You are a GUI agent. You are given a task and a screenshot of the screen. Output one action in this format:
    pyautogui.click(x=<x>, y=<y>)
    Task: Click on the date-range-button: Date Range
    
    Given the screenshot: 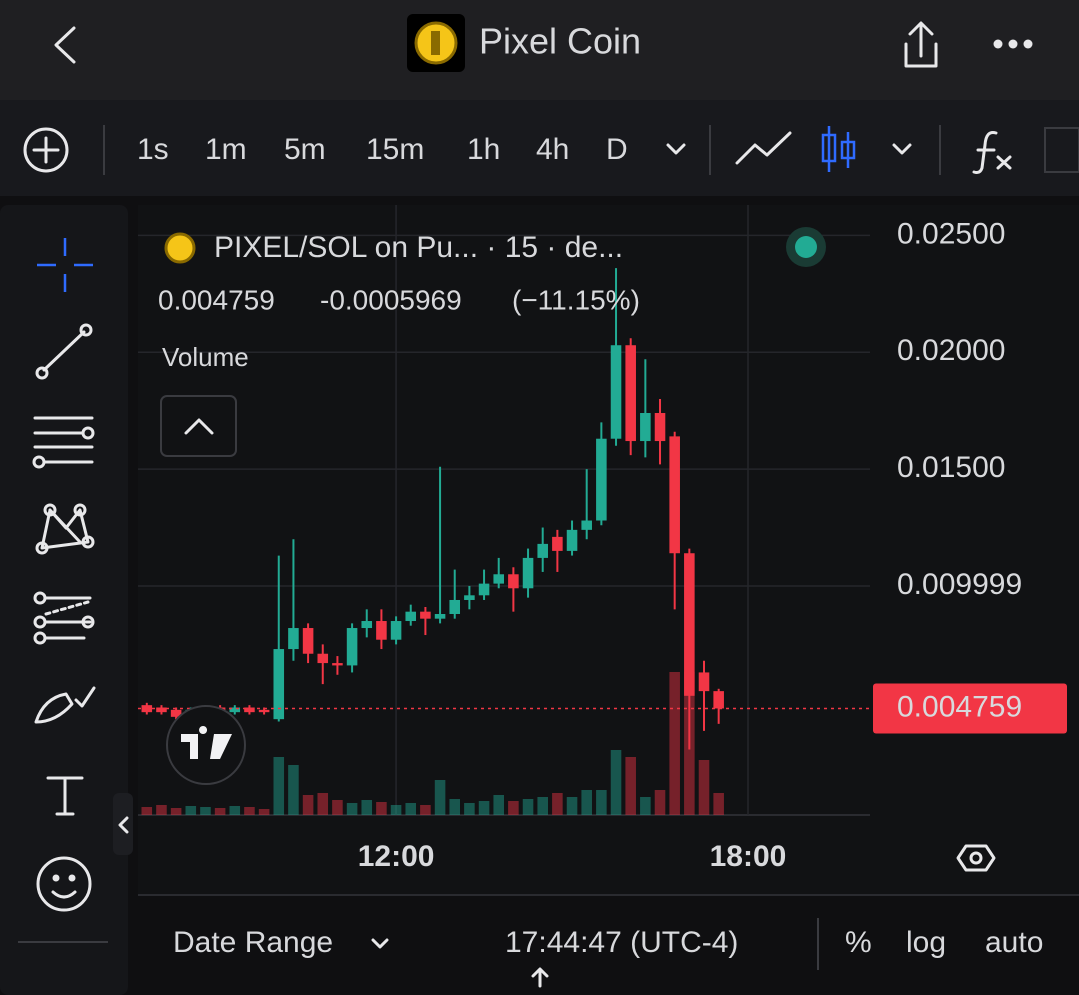 What is the action you would take?
    pyautogui.click(x=253, y=942)
    